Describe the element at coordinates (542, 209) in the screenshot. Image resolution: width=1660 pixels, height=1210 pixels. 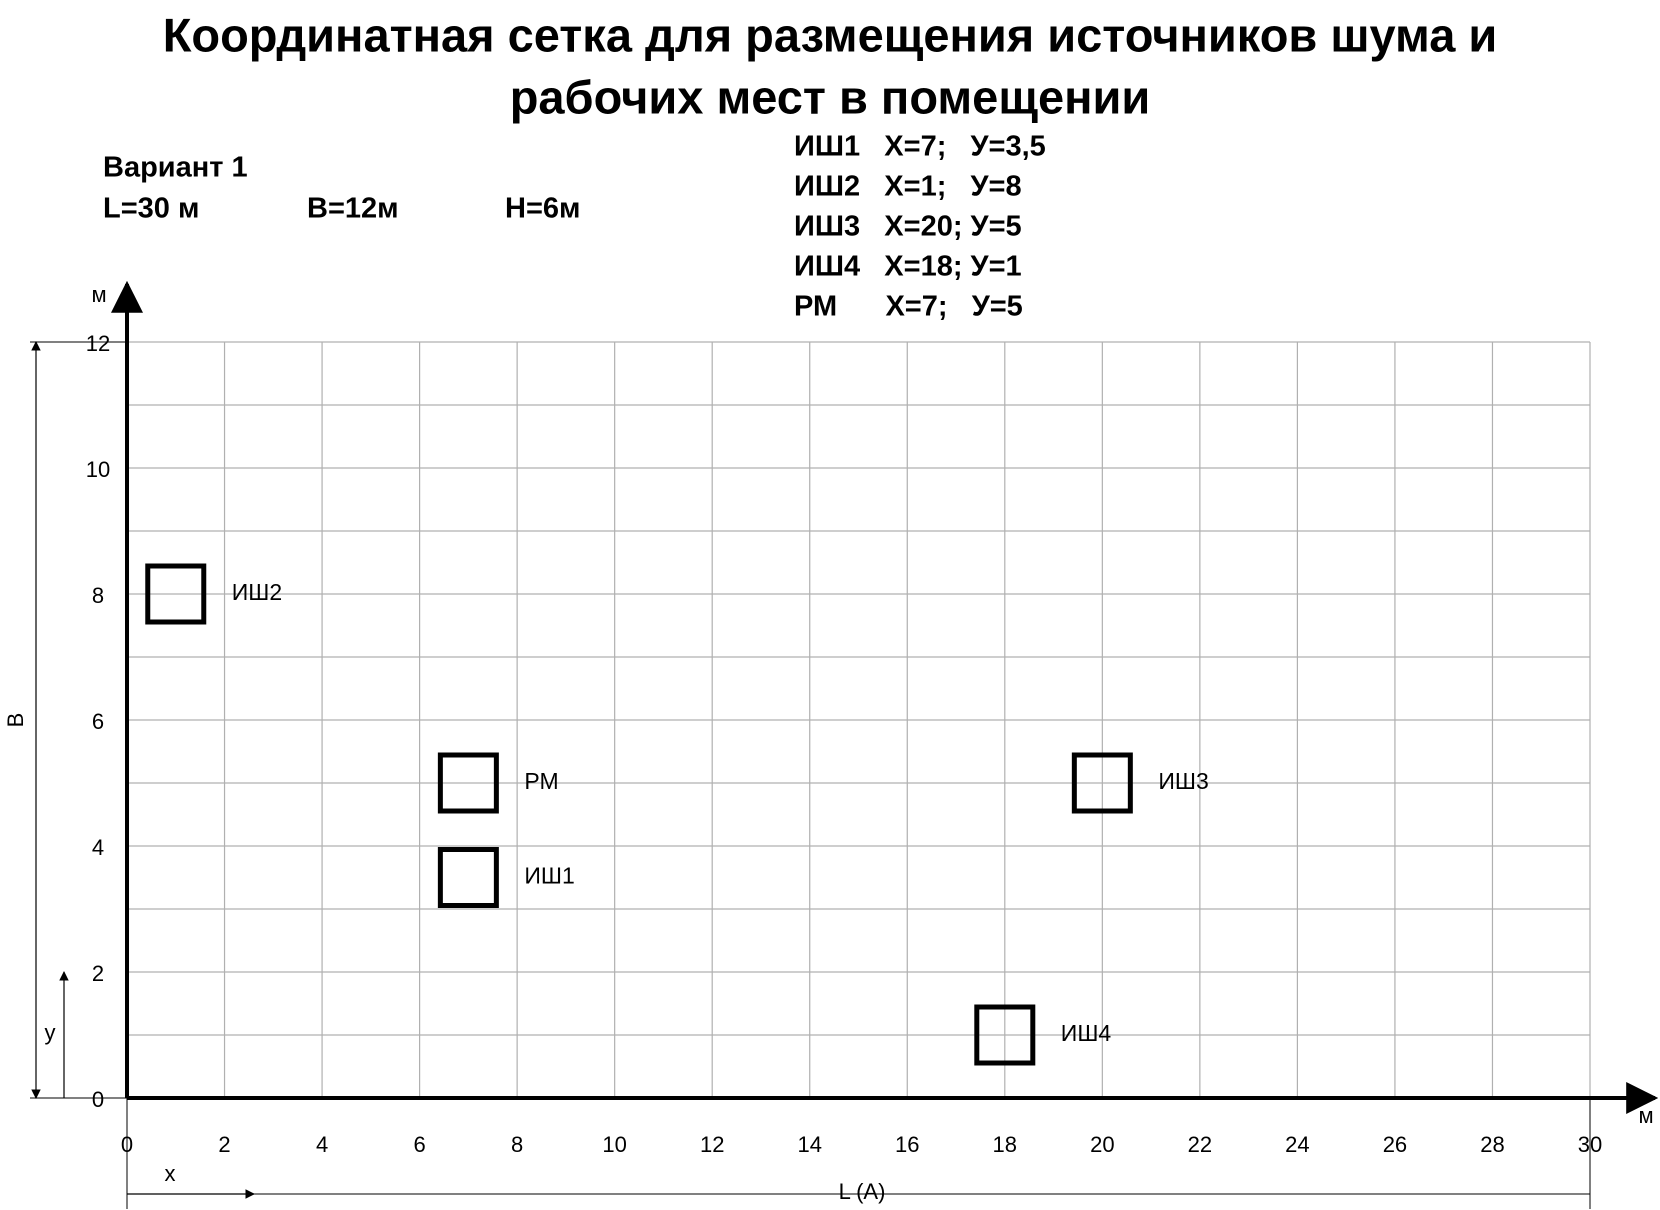
I see `dimension: H=6м` at that location.